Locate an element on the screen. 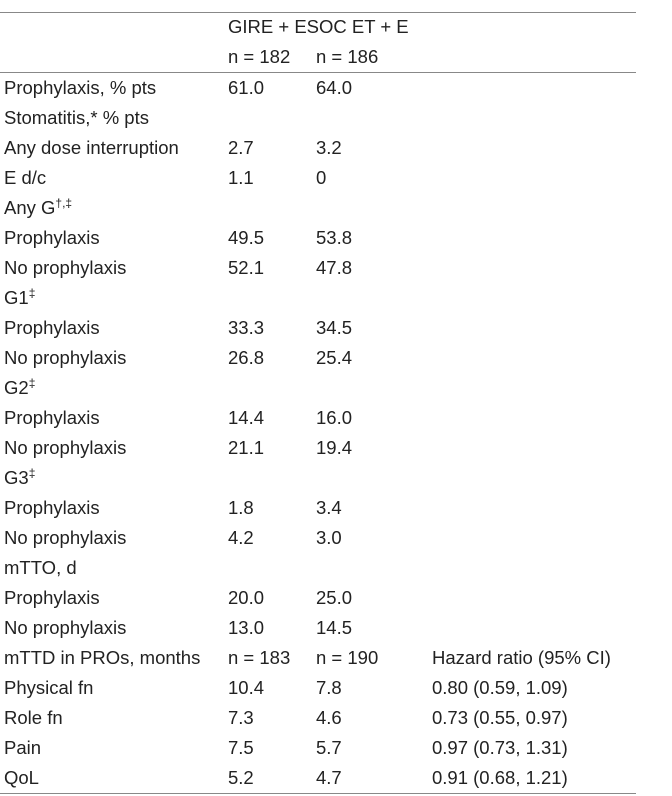 This screenshot has width=672, height=796. value-col1: 20.0 is located at coordinates (246, 597).